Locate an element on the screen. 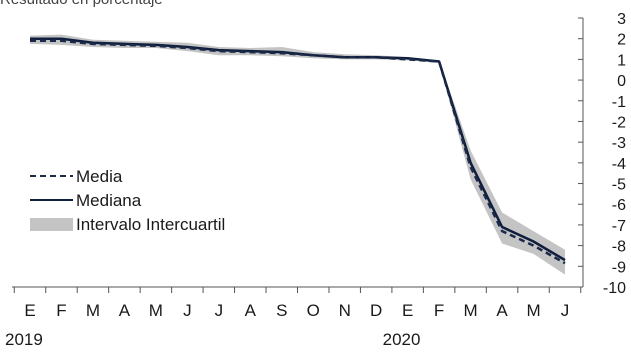 The image size is (631, 354). y-tick-label: -7 is located at coordinates (619, 226).